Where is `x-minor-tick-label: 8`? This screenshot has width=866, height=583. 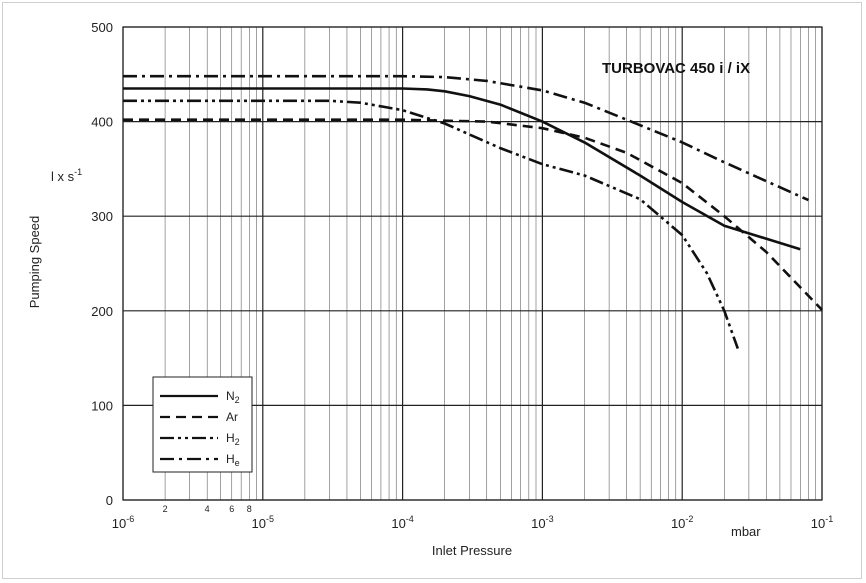 x-minor-tick-label: 8 is located at coordinates (249, 509).